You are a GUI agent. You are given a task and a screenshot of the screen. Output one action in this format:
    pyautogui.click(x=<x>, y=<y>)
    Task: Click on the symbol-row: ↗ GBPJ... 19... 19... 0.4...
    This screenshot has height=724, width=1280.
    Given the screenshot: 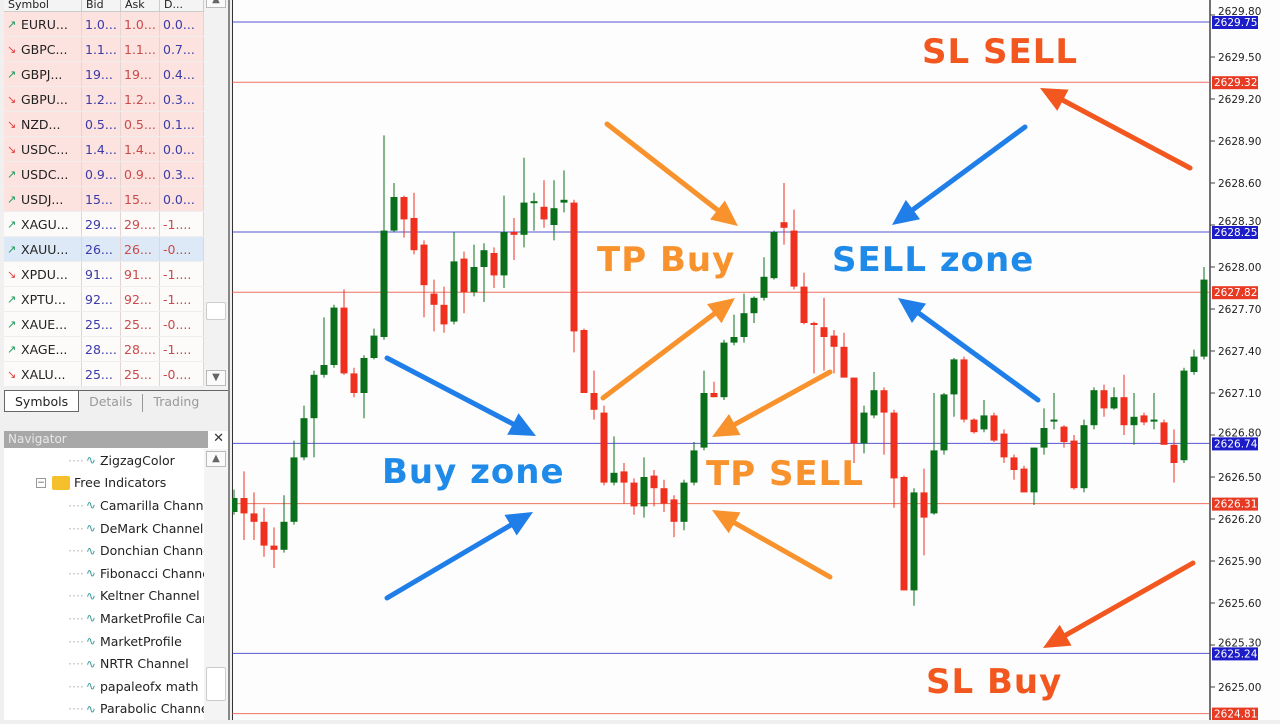 What is the action you would take?
    pyautogui.click(x=104, y=74)
    